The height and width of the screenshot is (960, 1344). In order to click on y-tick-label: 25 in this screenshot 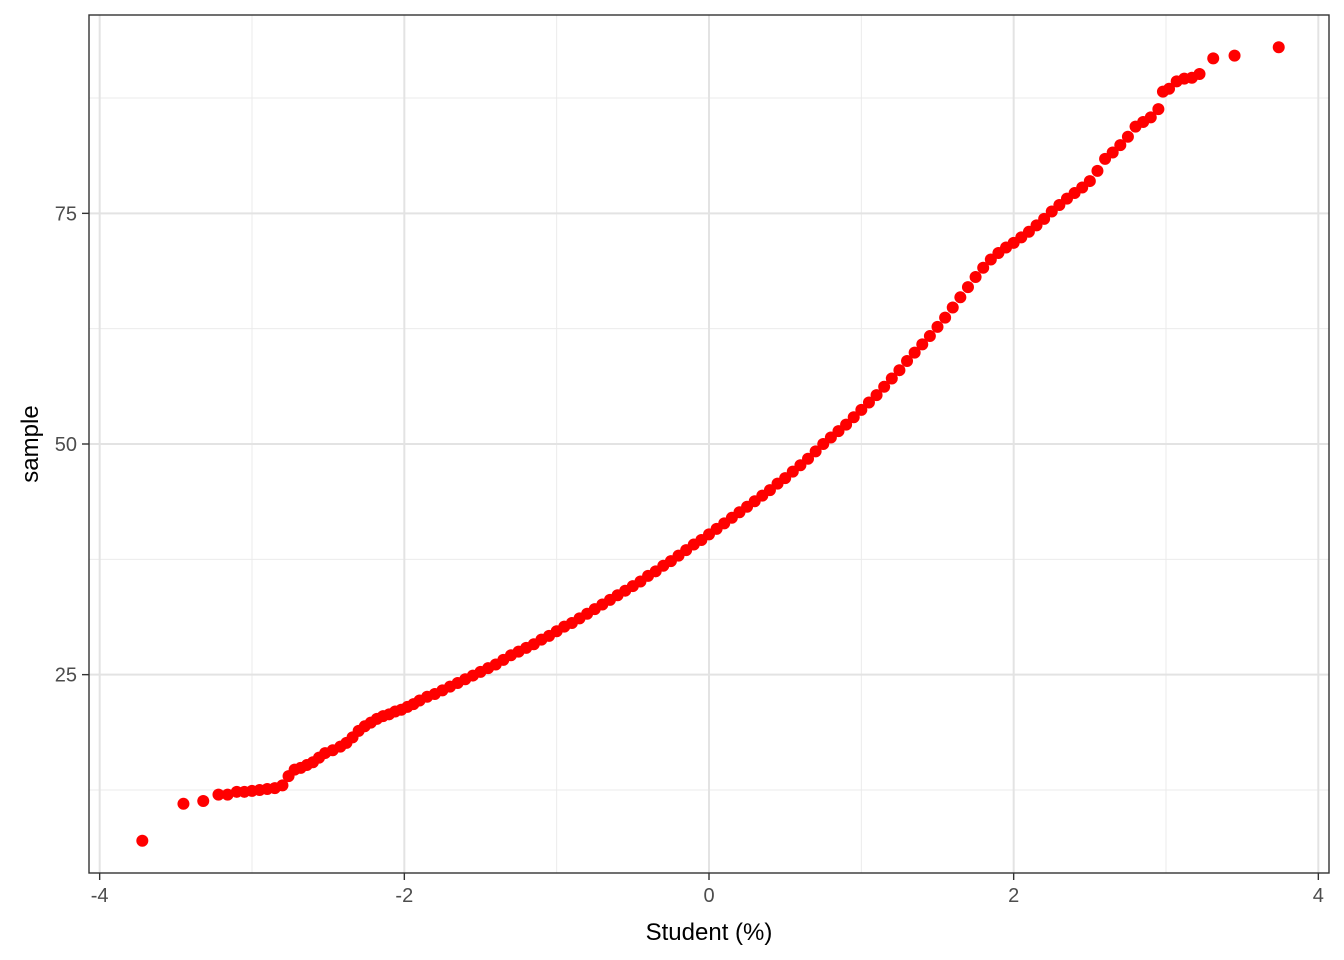, I will do `click(66, 676)`.